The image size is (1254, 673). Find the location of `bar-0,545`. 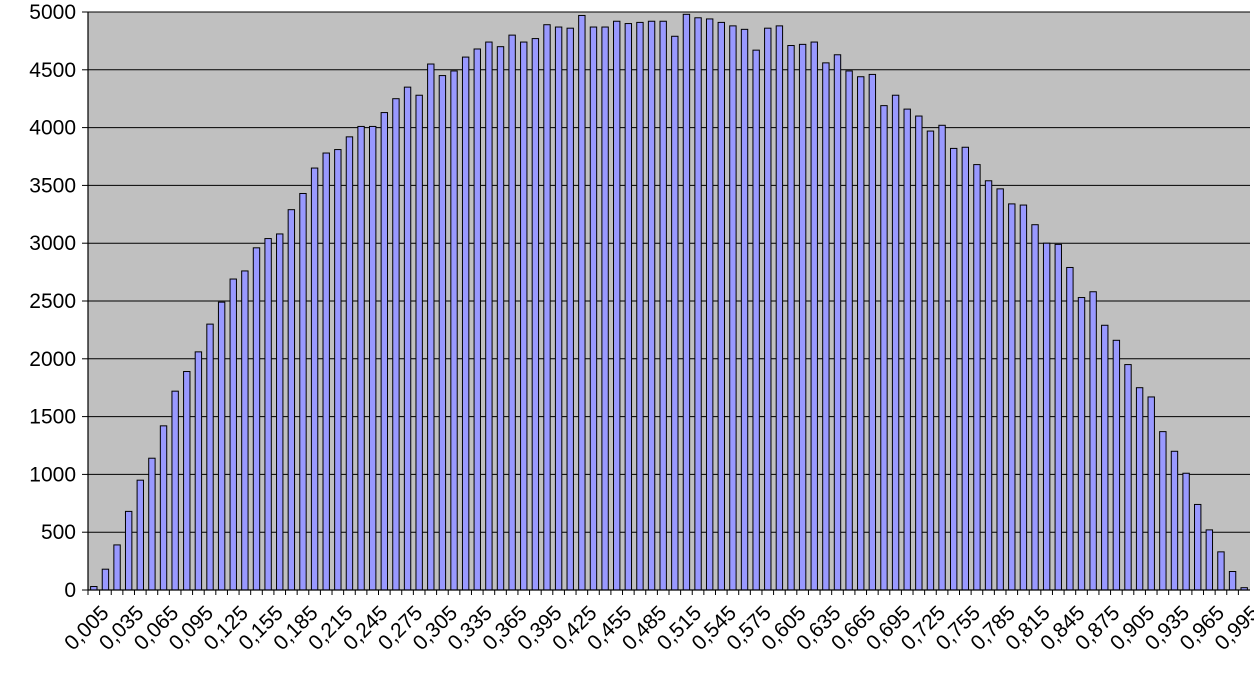

bar-0,545 is located at coordinates (721, 306).